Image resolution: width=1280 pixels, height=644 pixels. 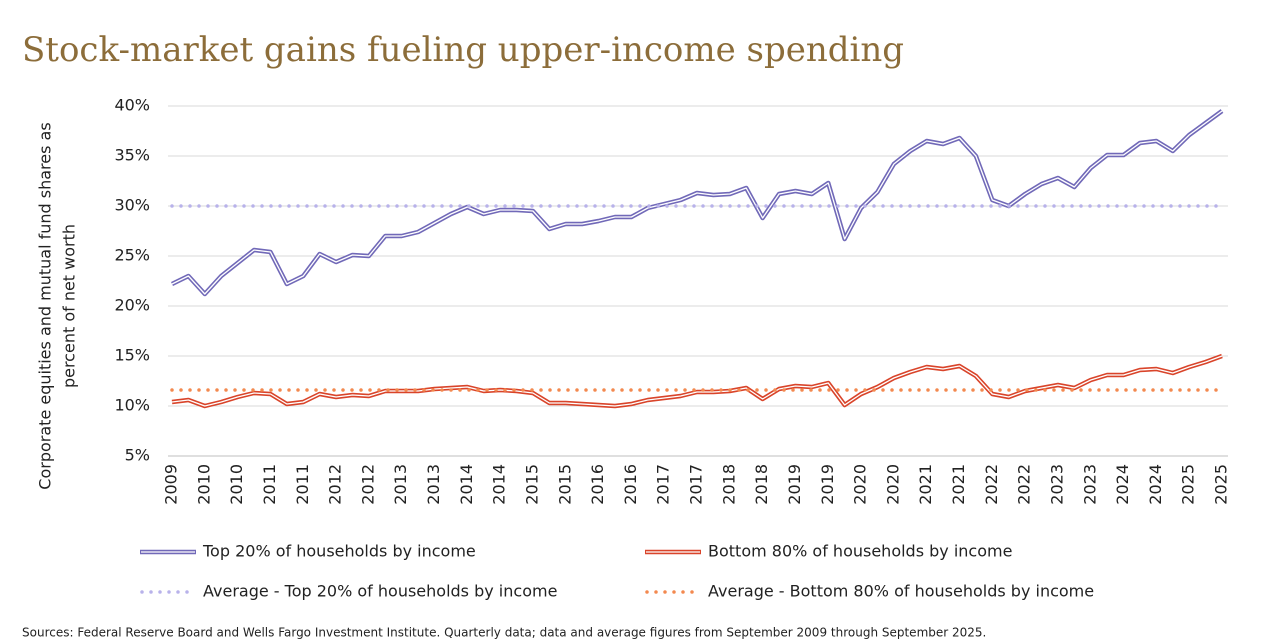 I want to click on series-line-inner, so click(x=697, y=381).